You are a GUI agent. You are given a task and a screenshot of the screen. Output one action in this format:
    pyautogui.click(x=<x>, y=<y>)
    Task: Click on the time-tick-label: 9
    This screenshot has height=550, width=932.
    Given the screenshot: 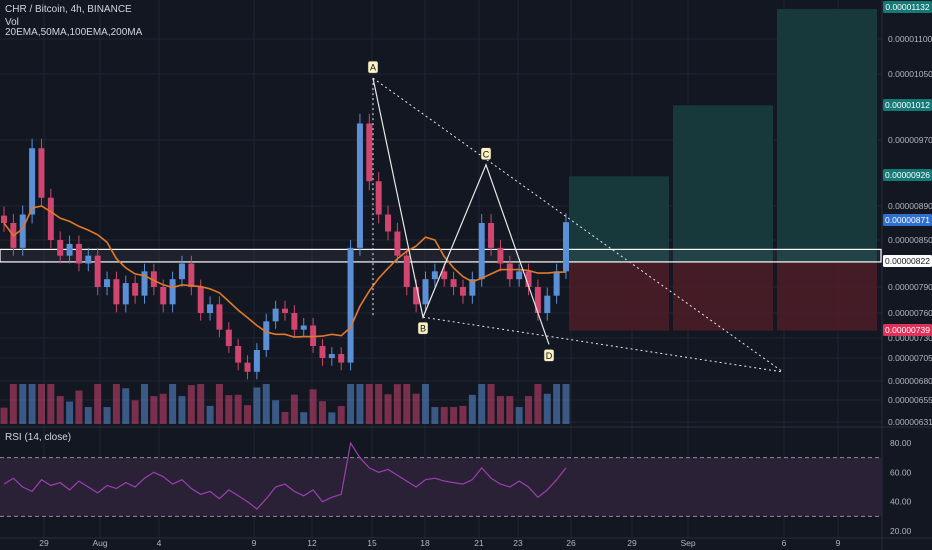 What is the action you would take?
    pyautogui.click(x=254, y=543)
    